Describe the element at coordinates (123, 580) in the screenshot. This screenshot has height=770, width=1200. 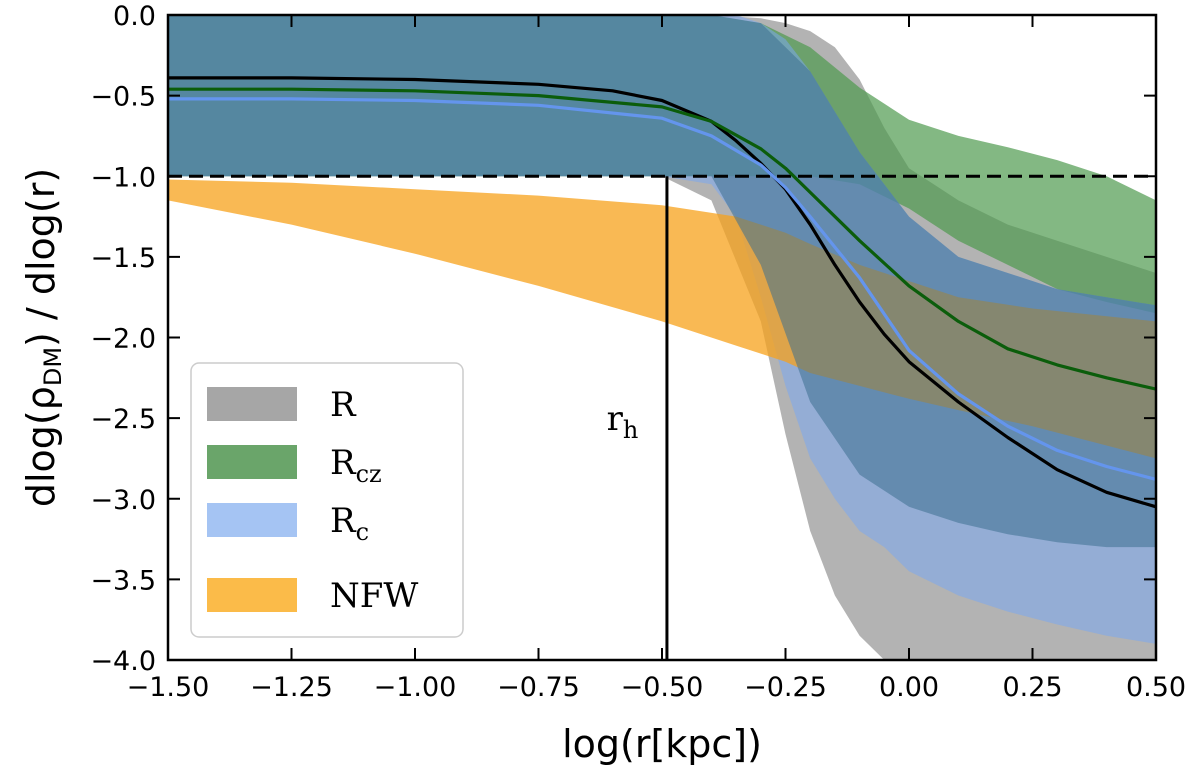
I see `y-tick-label: −3.5` at that location.